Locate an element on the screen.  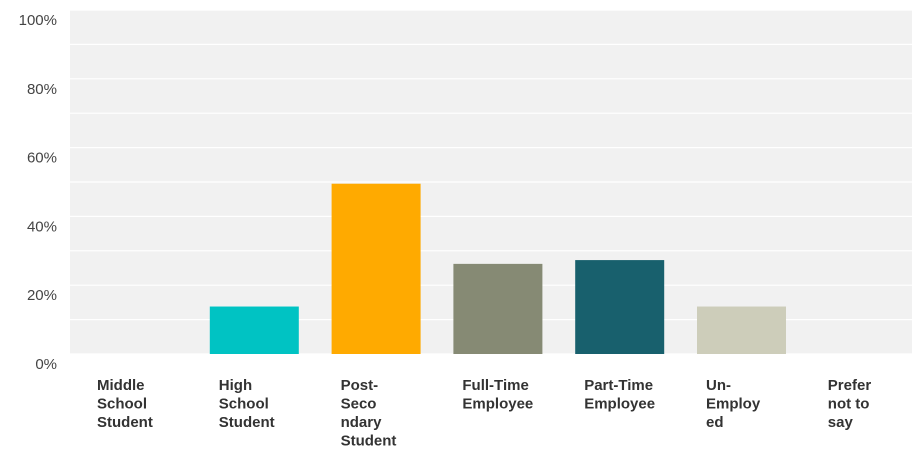
y-tick-label: 100% is located at coordinates (38, 20).